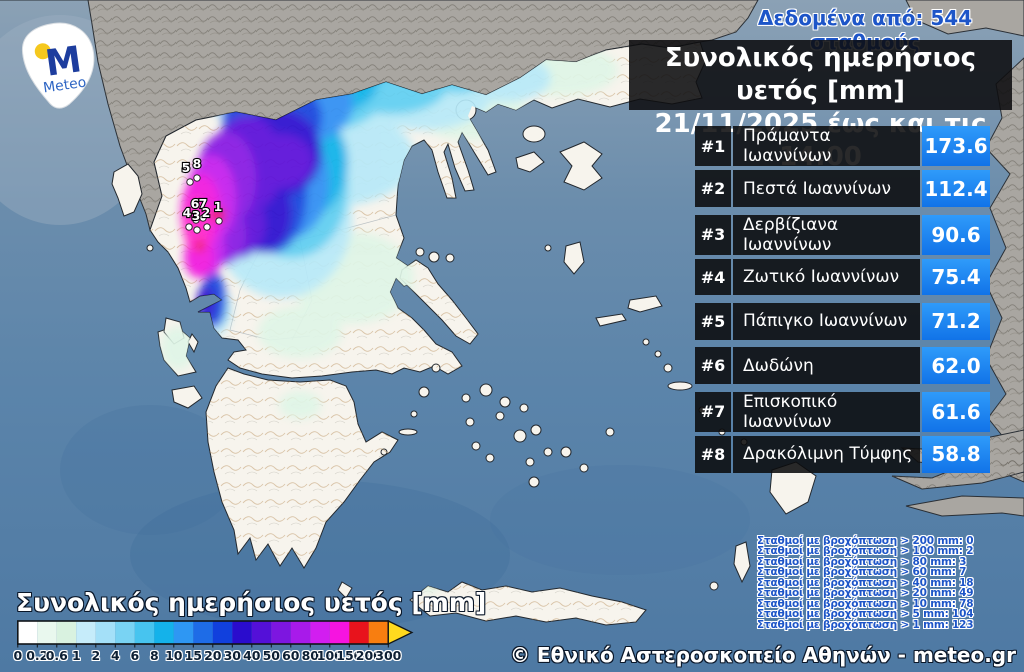 The width and height of the screenshot is (1024, 672). What do you see at coordinates (865, 624) in the screenshot?
I see `stats-line: Σταθμοί με βροχόπτωση > 1 mm: 123` at bounding box center [865, 624].